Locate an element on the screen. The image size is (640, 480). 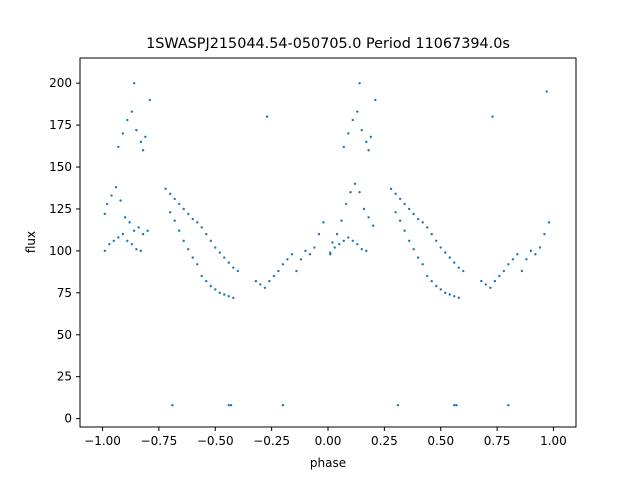
y-tick-label: 100 is located at coordinates (60, 251).